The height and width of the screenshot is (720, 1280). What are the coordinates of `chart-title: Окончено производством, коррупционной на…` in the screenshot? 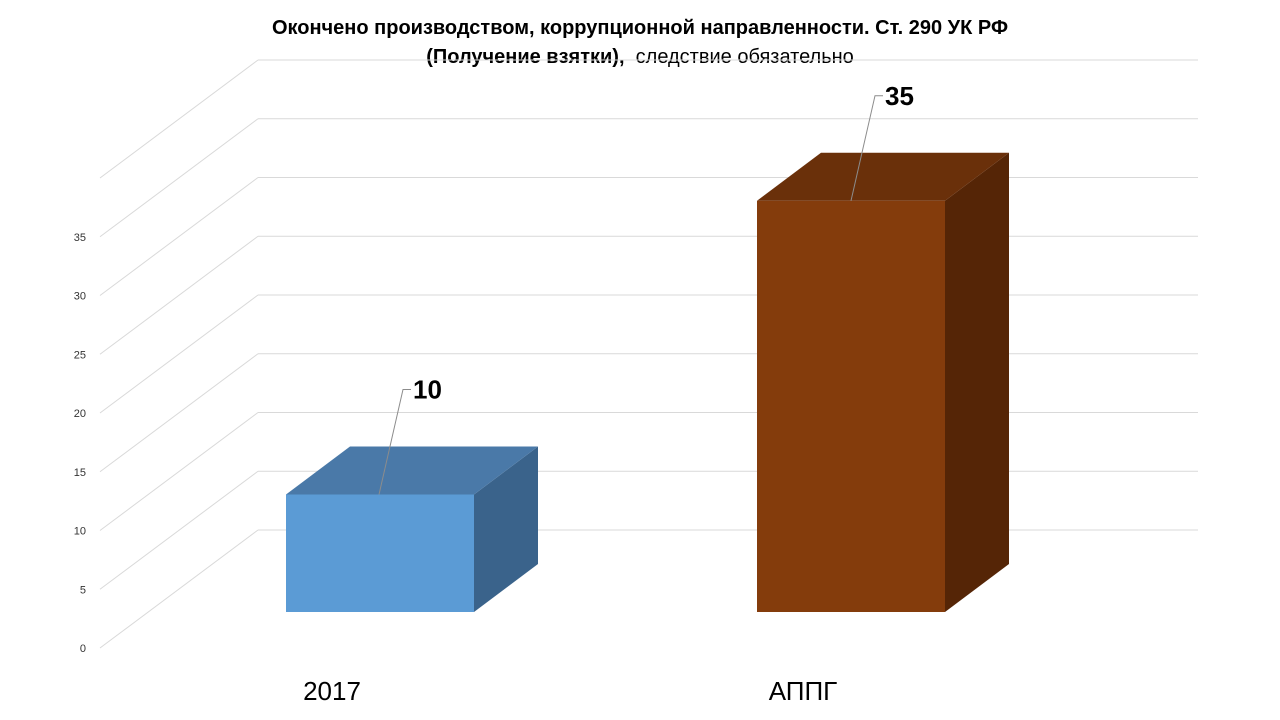 It's located at (640, 43).